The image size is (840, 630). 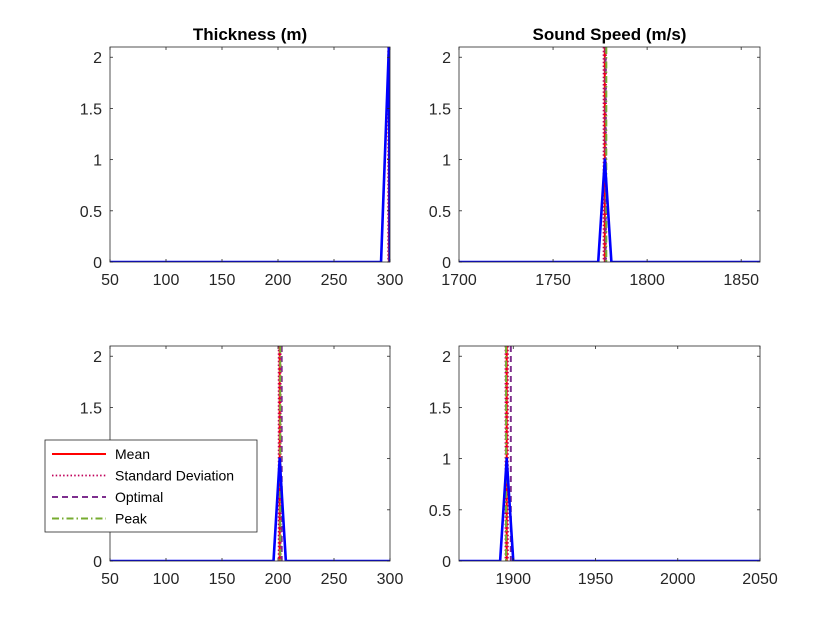 I want to click on legend: Mean Standard Deviation Optimal Peak, so click(x=151, y=486).